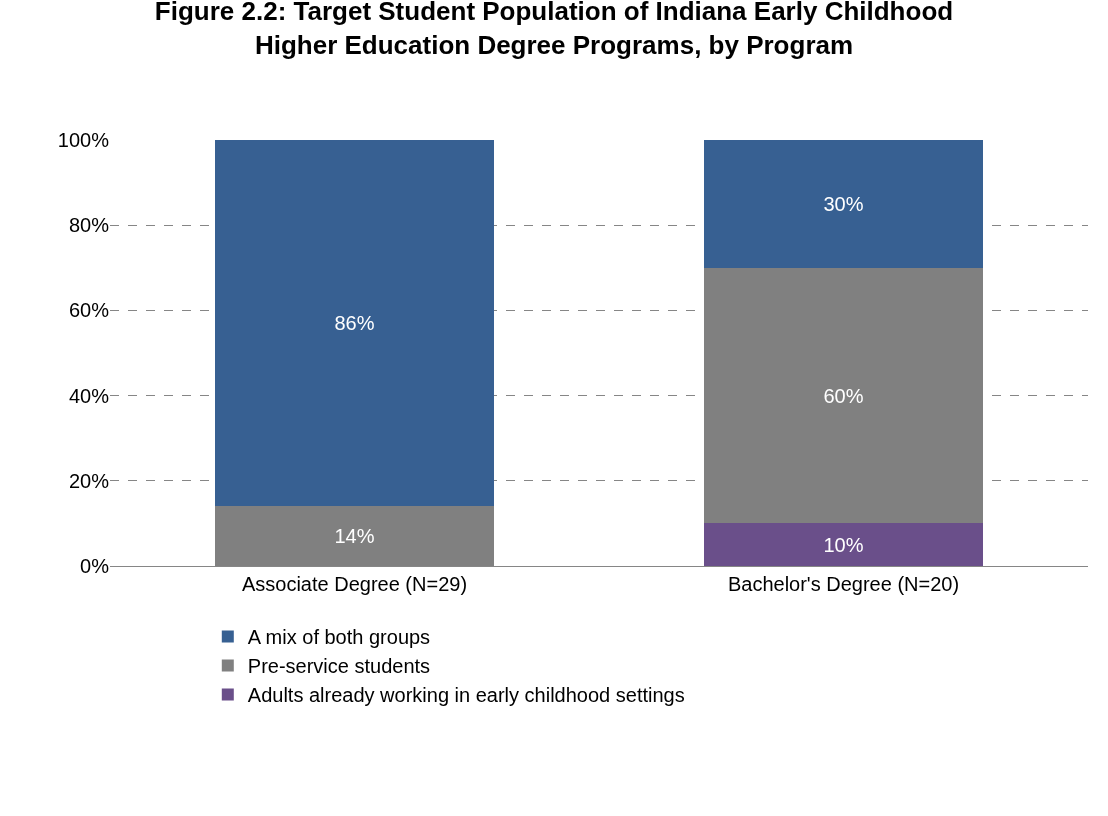  I want to click on y-tick-label: 60%, so click(89, 310).